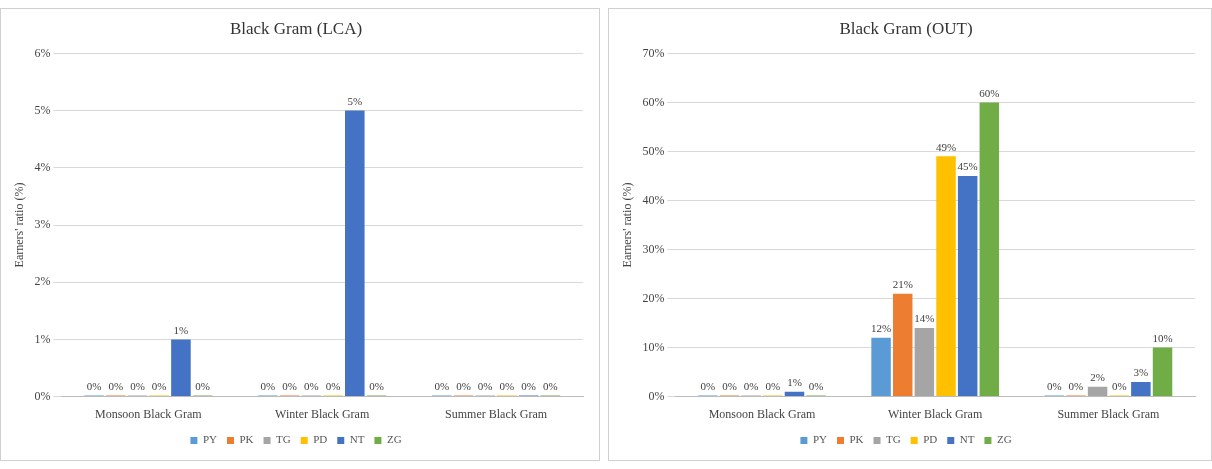 Image resolution: width=1212 pixels, height=469 pixels. Describe the element at coordinates (653, 248) in the screenshot. I see `y-tick-label: 30%` at that location.